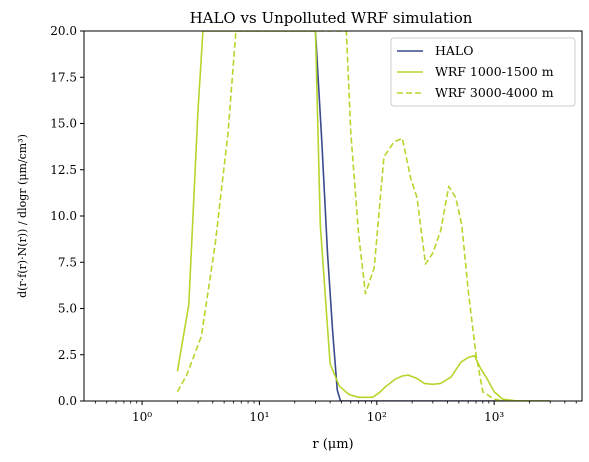 Image resolution: width=589 pixels, height=462 pixels. I want to click on legend-label-0: HALO, so click(454, 50).